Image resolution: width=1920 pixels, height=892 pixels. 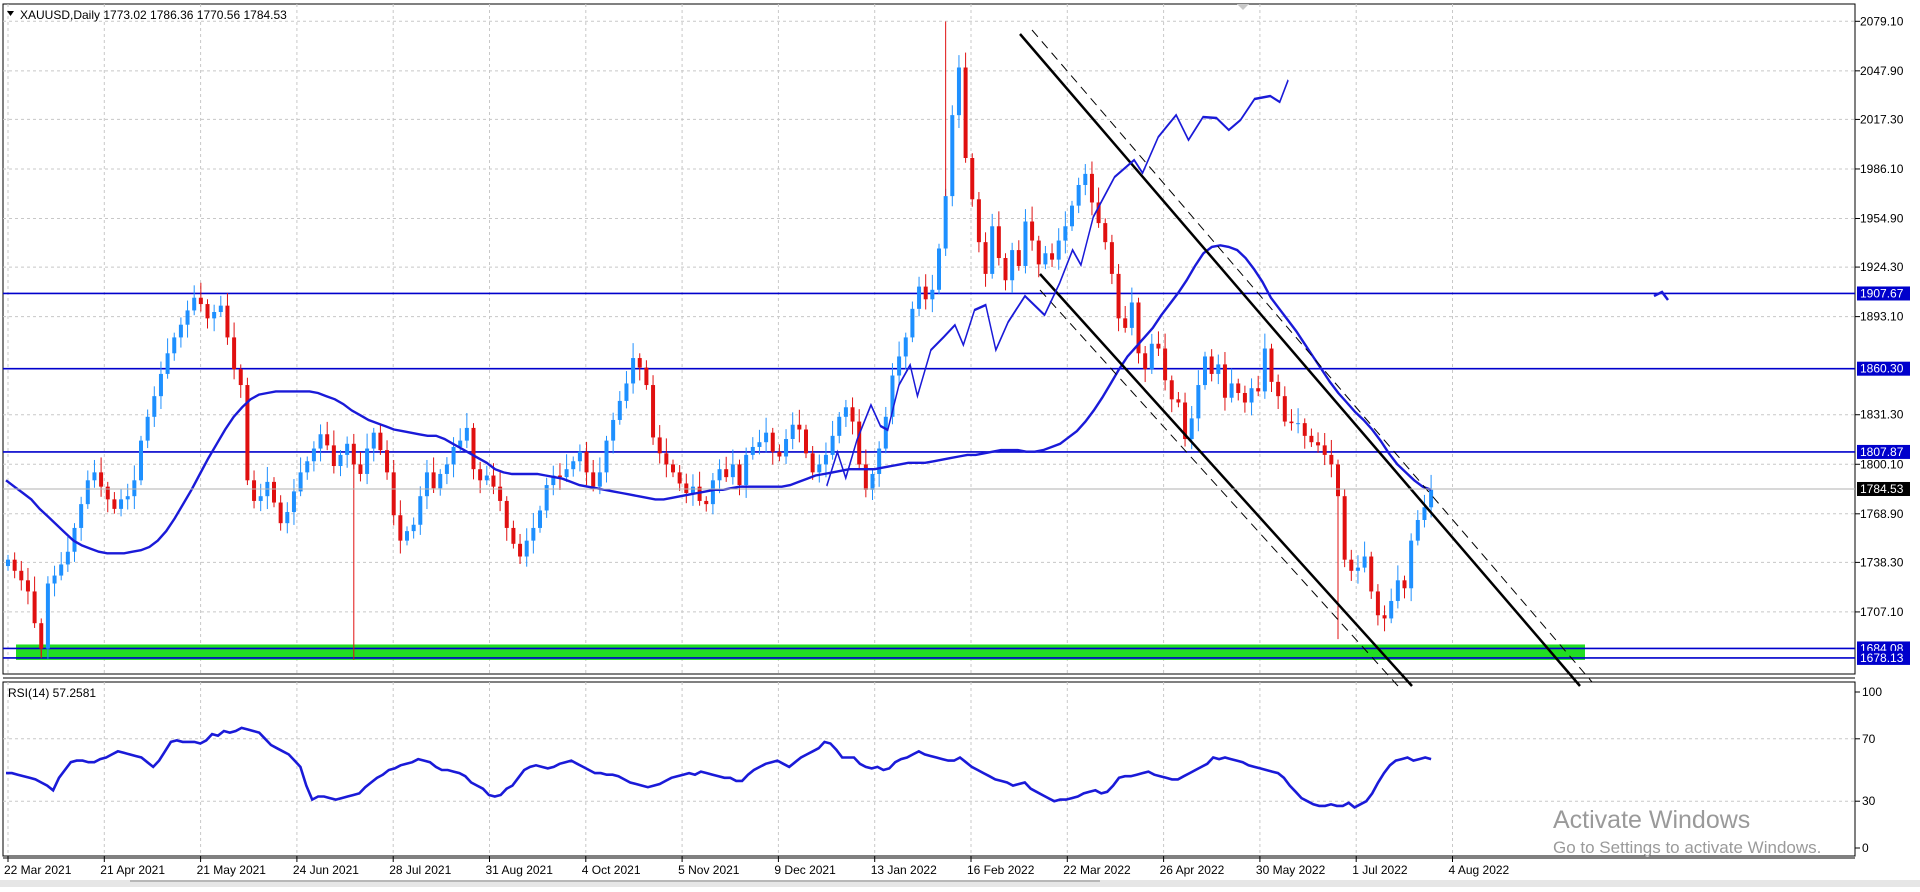 I want to click on date-axis-label: 24 Jun 2021, so click(x=326, y=870).